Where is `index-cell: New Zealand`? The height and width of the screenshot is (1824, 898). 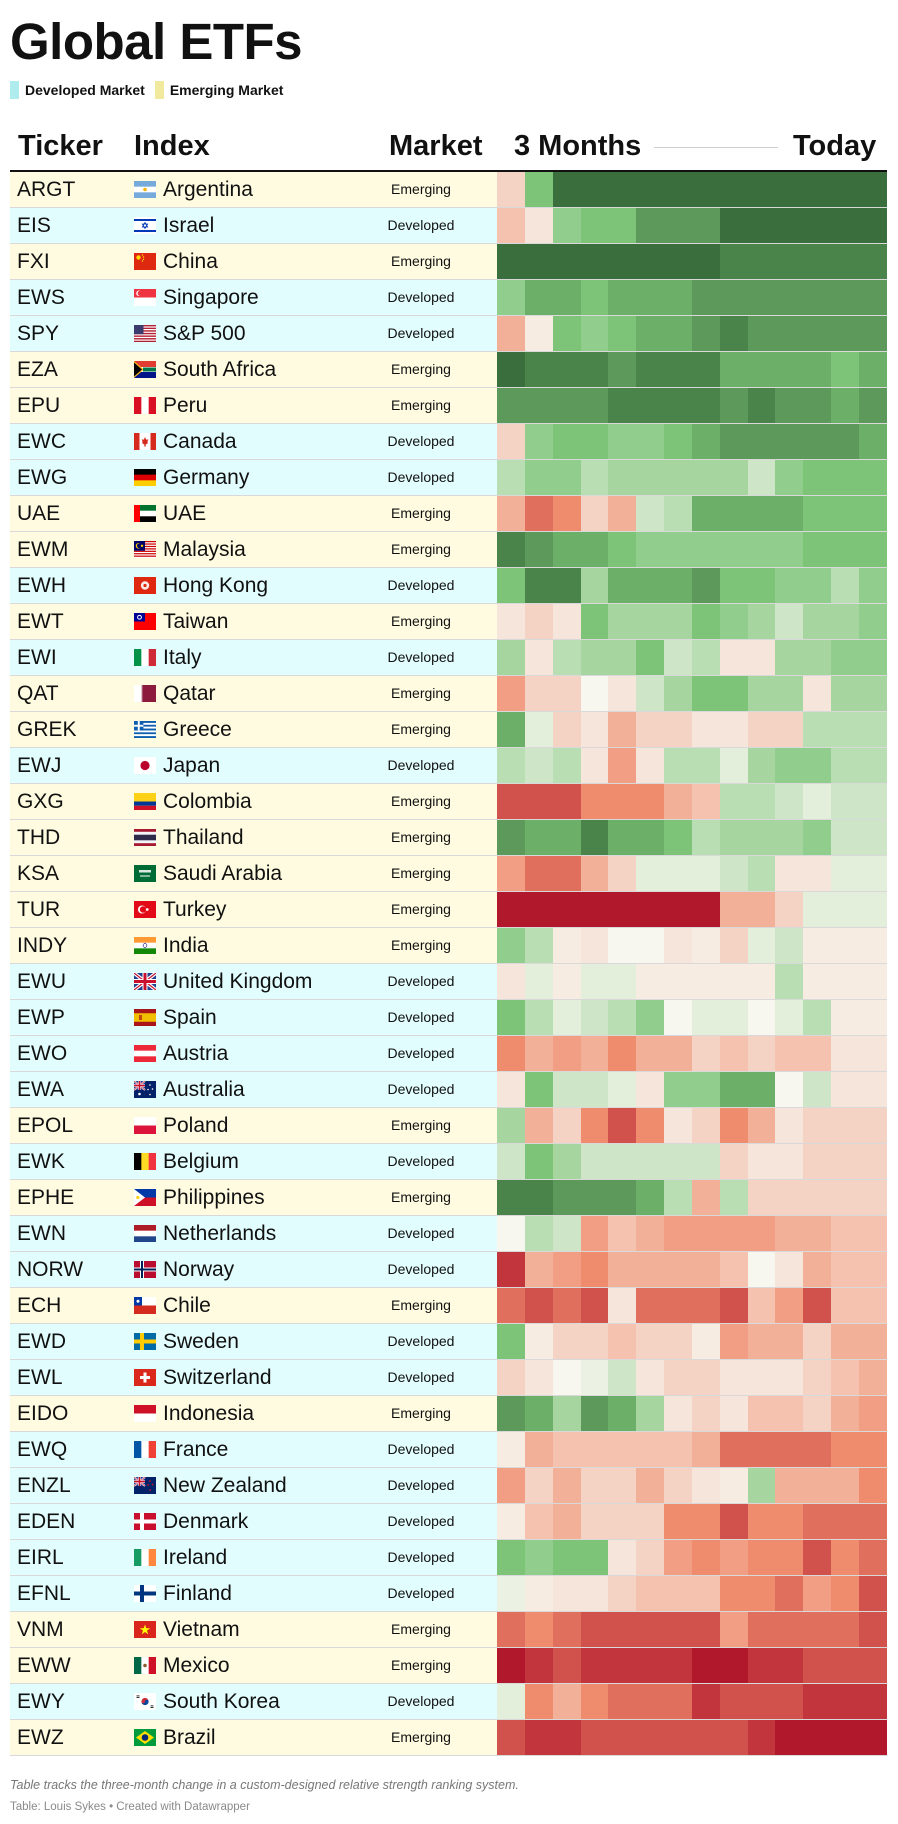 index-cell: New Zealand is located at coordinates (225, 1485).